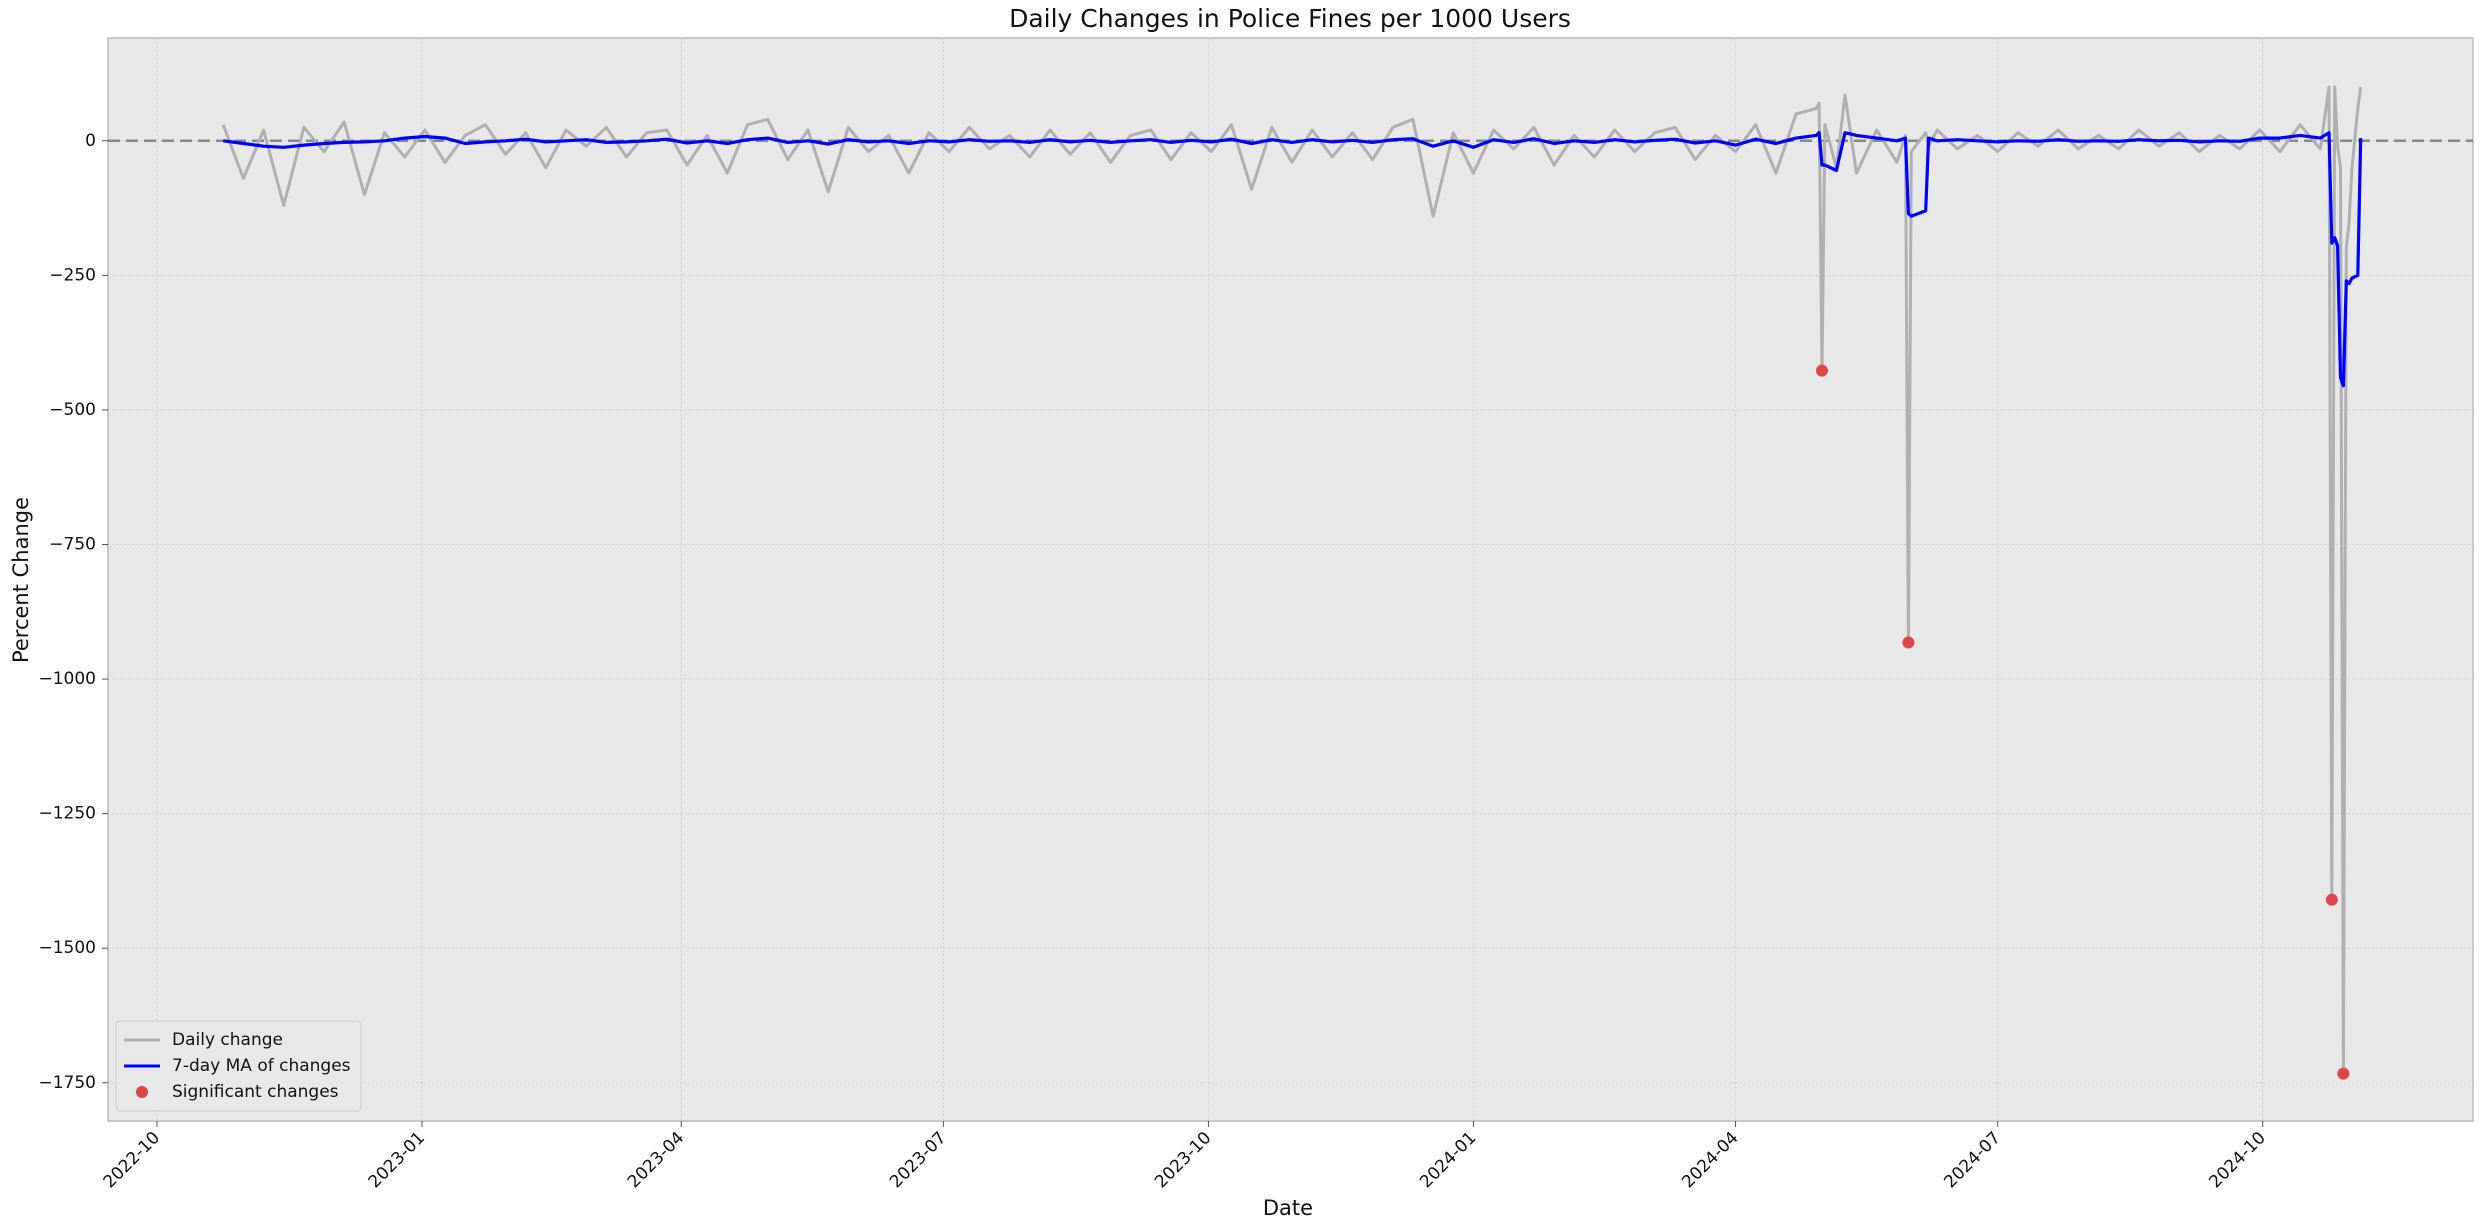  What do you see at coordinates (142, 1092) in the screenshot?
I see `legend-symbol` at bounding box center [142, 1092].